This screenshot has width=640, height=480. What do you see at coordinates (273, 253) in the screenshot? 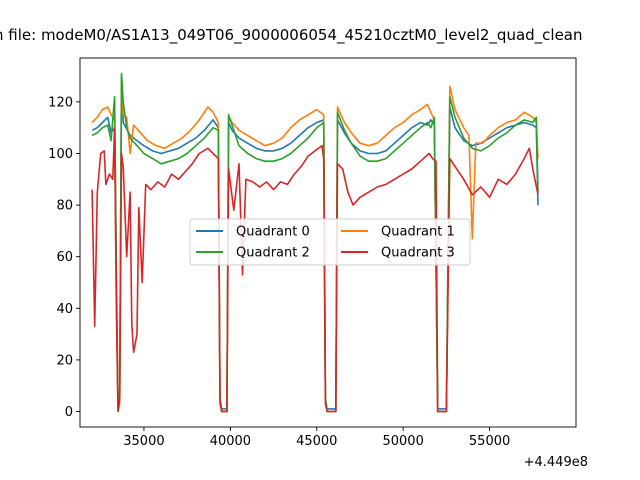
I see `legend-label-quadrant-2: Quadrant 2` at bounding box center [273, 253].